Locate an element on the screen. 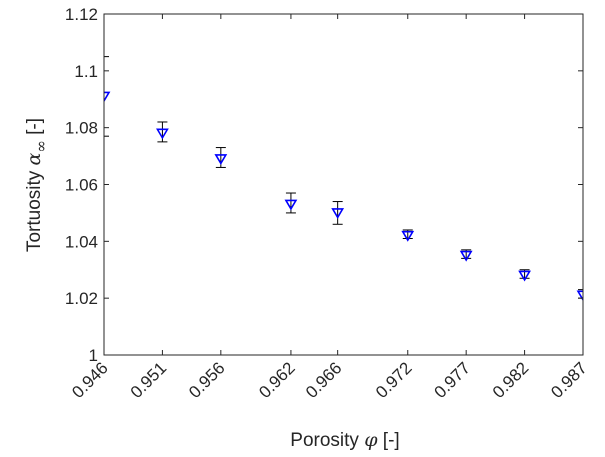 This screenshot has height=457, width=605. x-tick-label: 0.972 is located at coordinates (394, 380).